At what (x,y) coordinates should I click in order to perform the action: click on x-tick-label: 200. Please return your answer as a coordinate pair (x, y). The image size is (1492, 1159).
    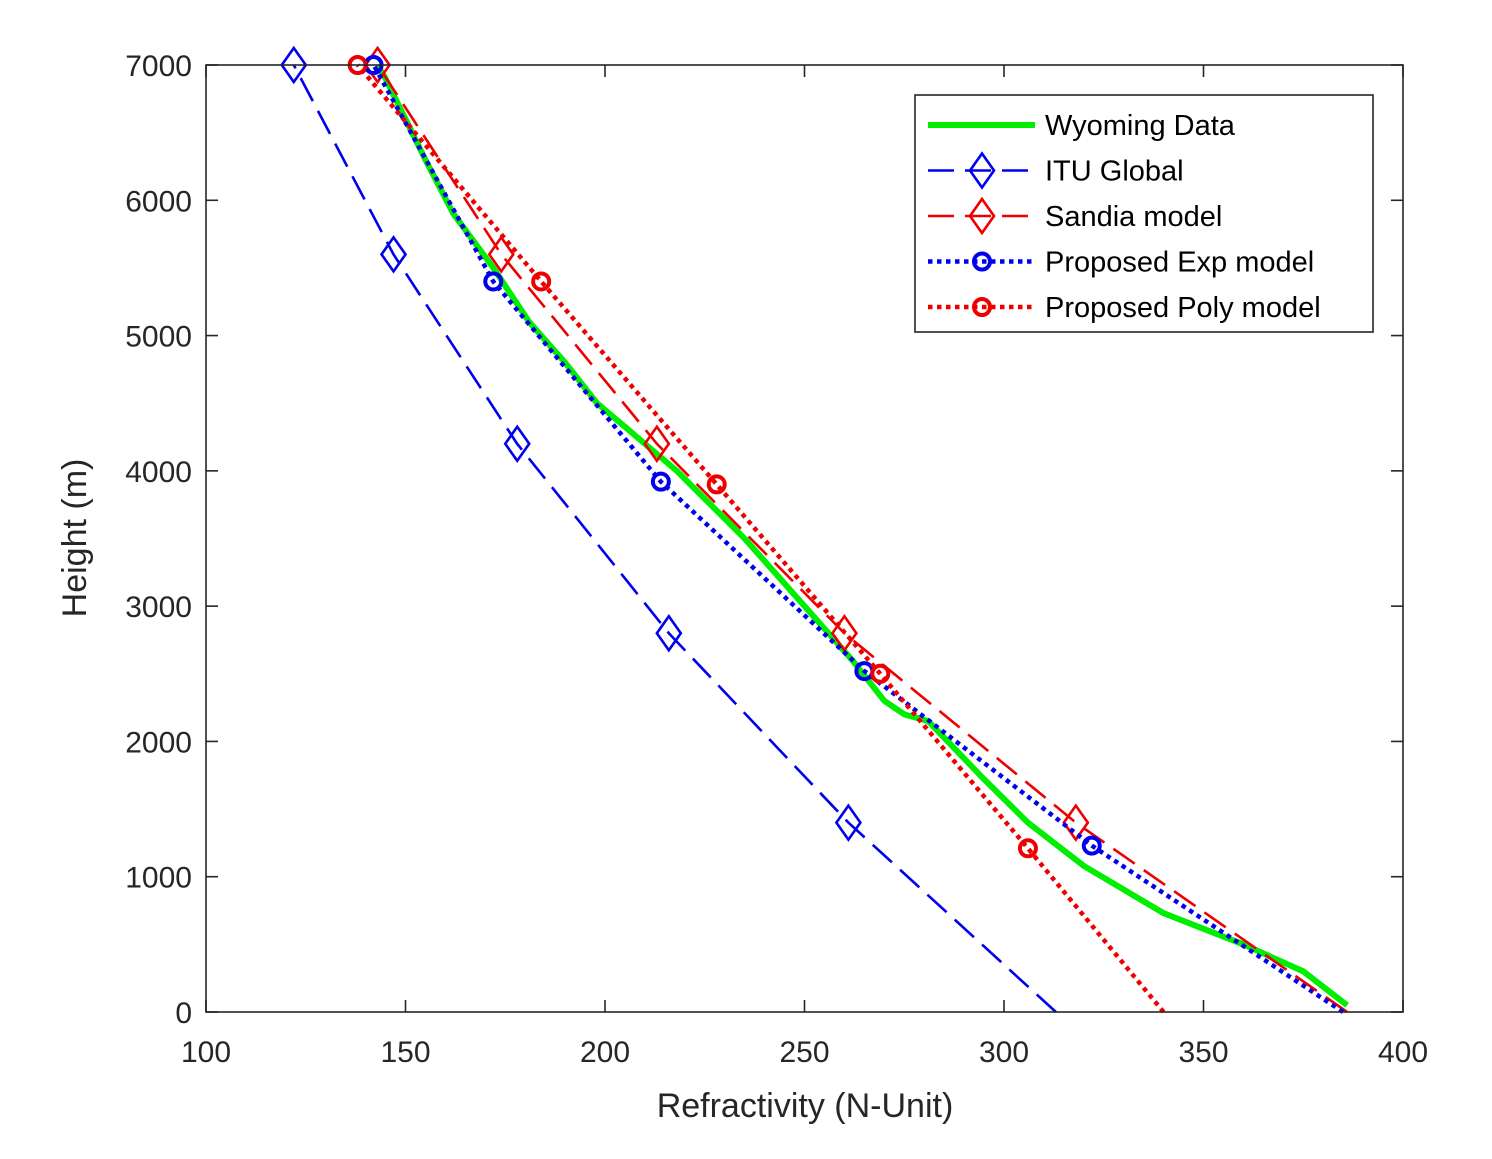
    Looking at the image, I should click on (605, 1052).